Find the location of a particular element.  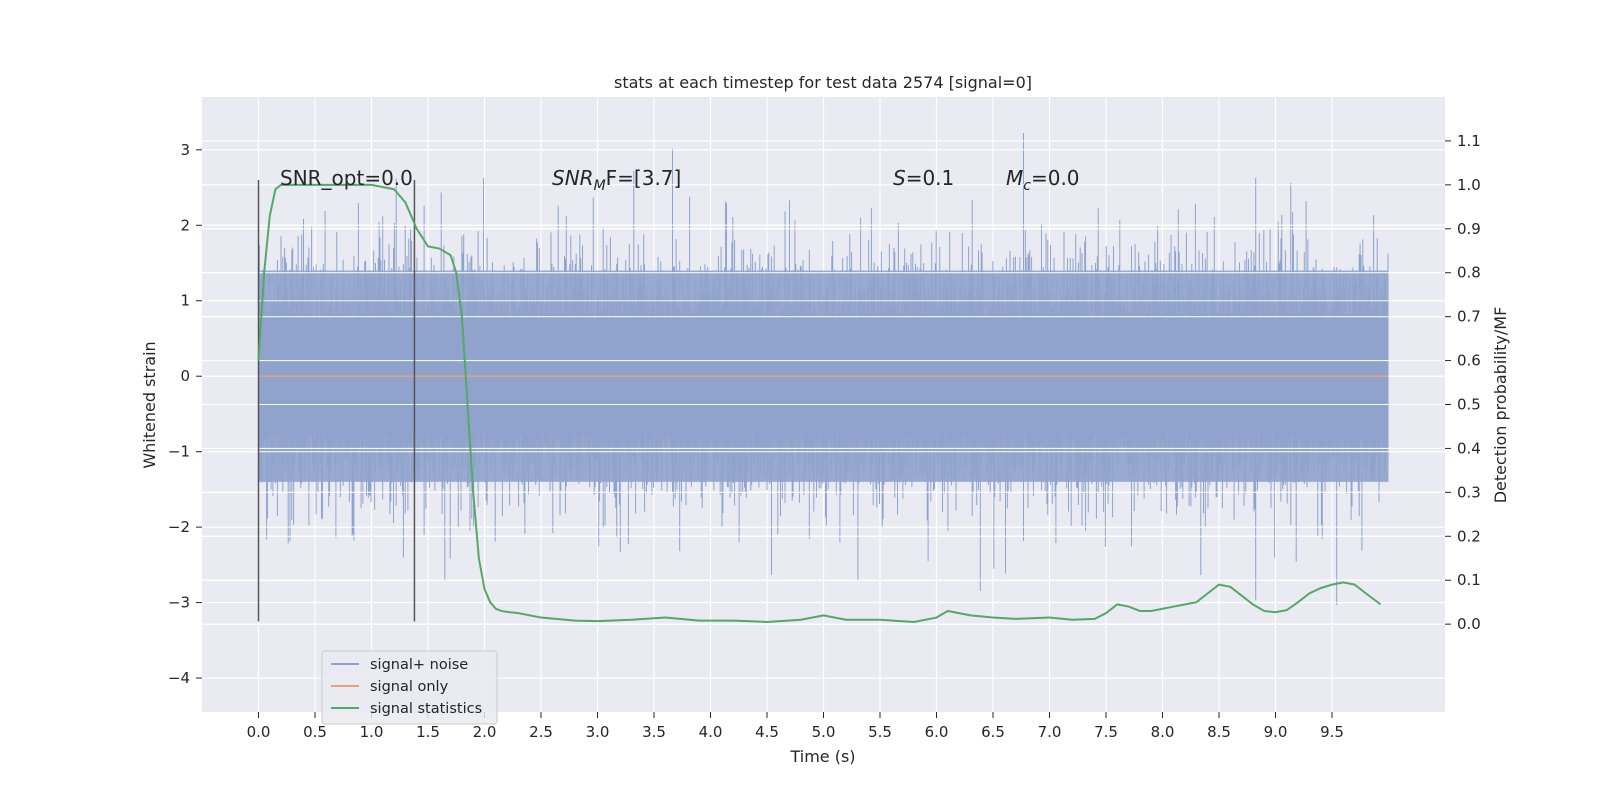

y-right-tick-label-6: 0.6 is located at coordinates (1469, 361).